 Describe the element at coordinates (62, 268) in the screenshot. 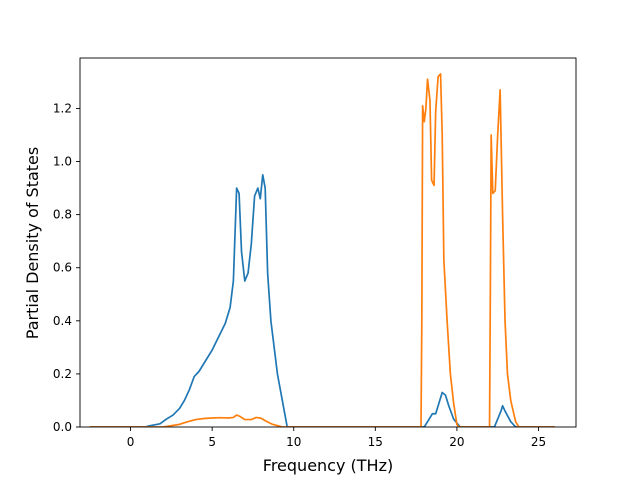

I see `y-tick-label: 0.6` at that location.